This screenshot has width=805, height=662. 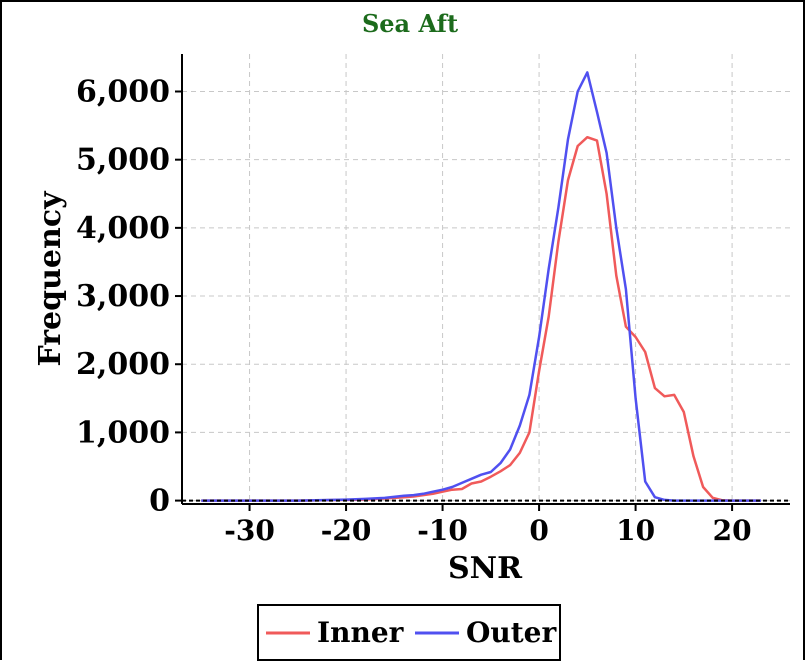 What do you see at coordinates (361, 632) in the screenshot?
I see `legend-label-inner: Inner` at bounding box center [361, 632].